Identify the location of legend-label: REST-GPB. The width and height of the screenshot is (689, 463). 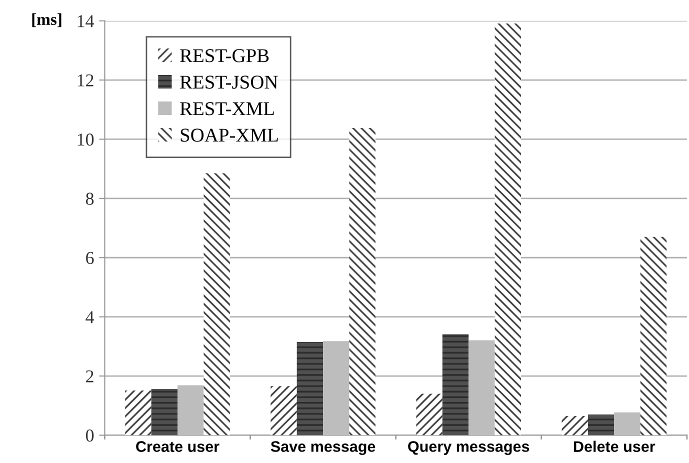
(224, 55).